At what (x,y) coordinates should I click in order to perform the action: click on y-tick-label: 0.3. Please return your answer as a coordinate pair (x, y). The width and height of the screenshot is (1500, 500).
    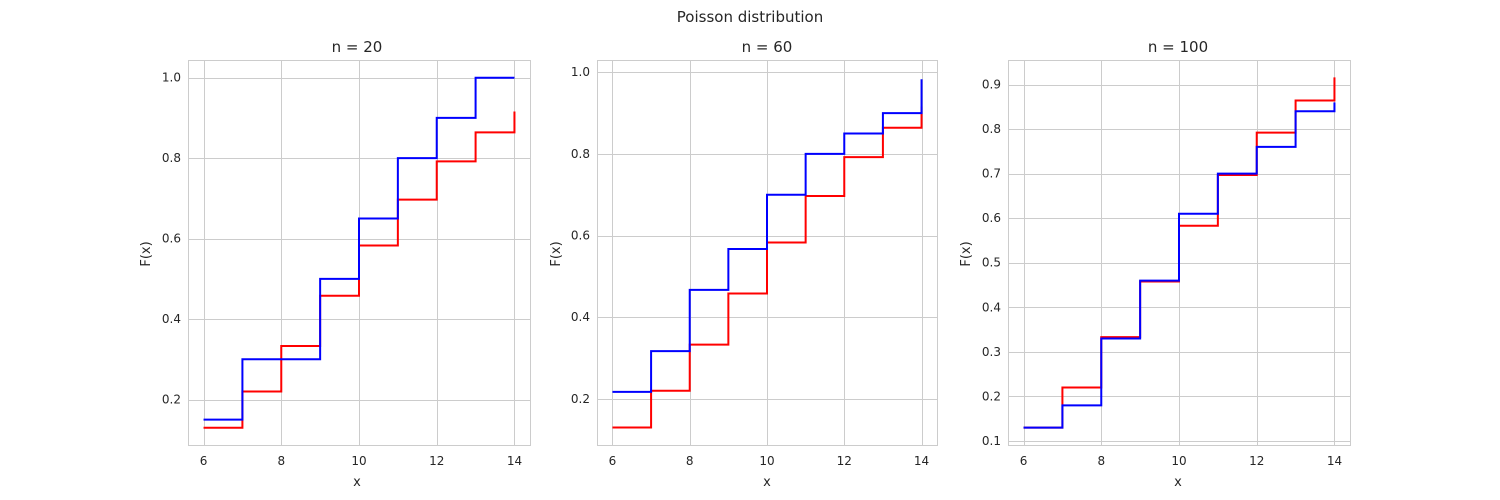
    Looking at the image, I should click on (991, 352).